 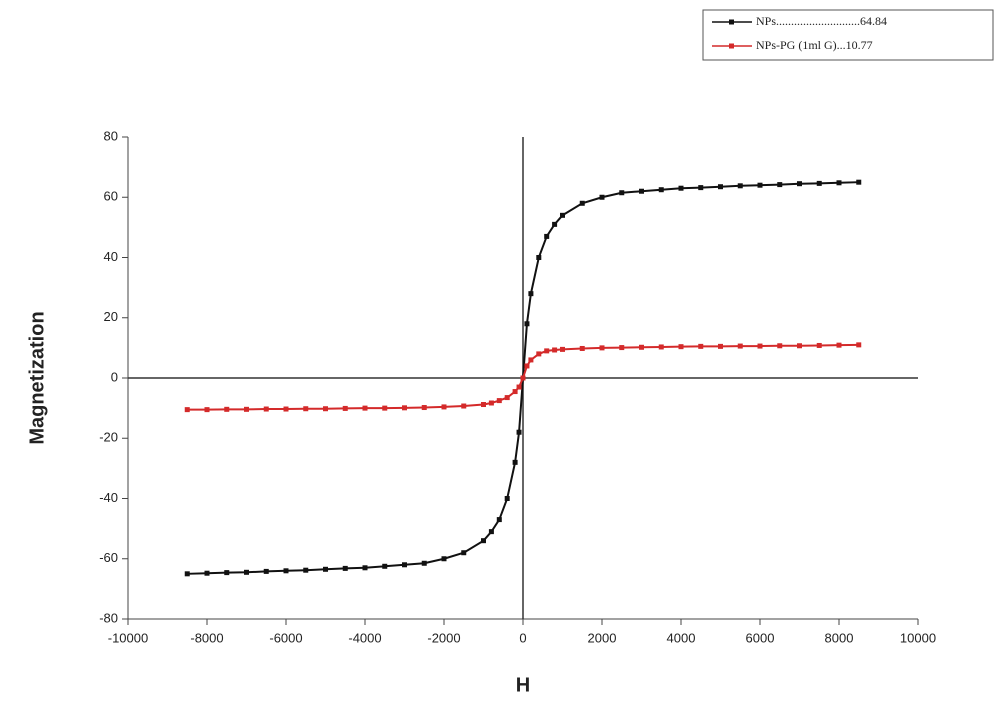 I want to click on x-tick-label: 2000, so click(x=602, y=637).